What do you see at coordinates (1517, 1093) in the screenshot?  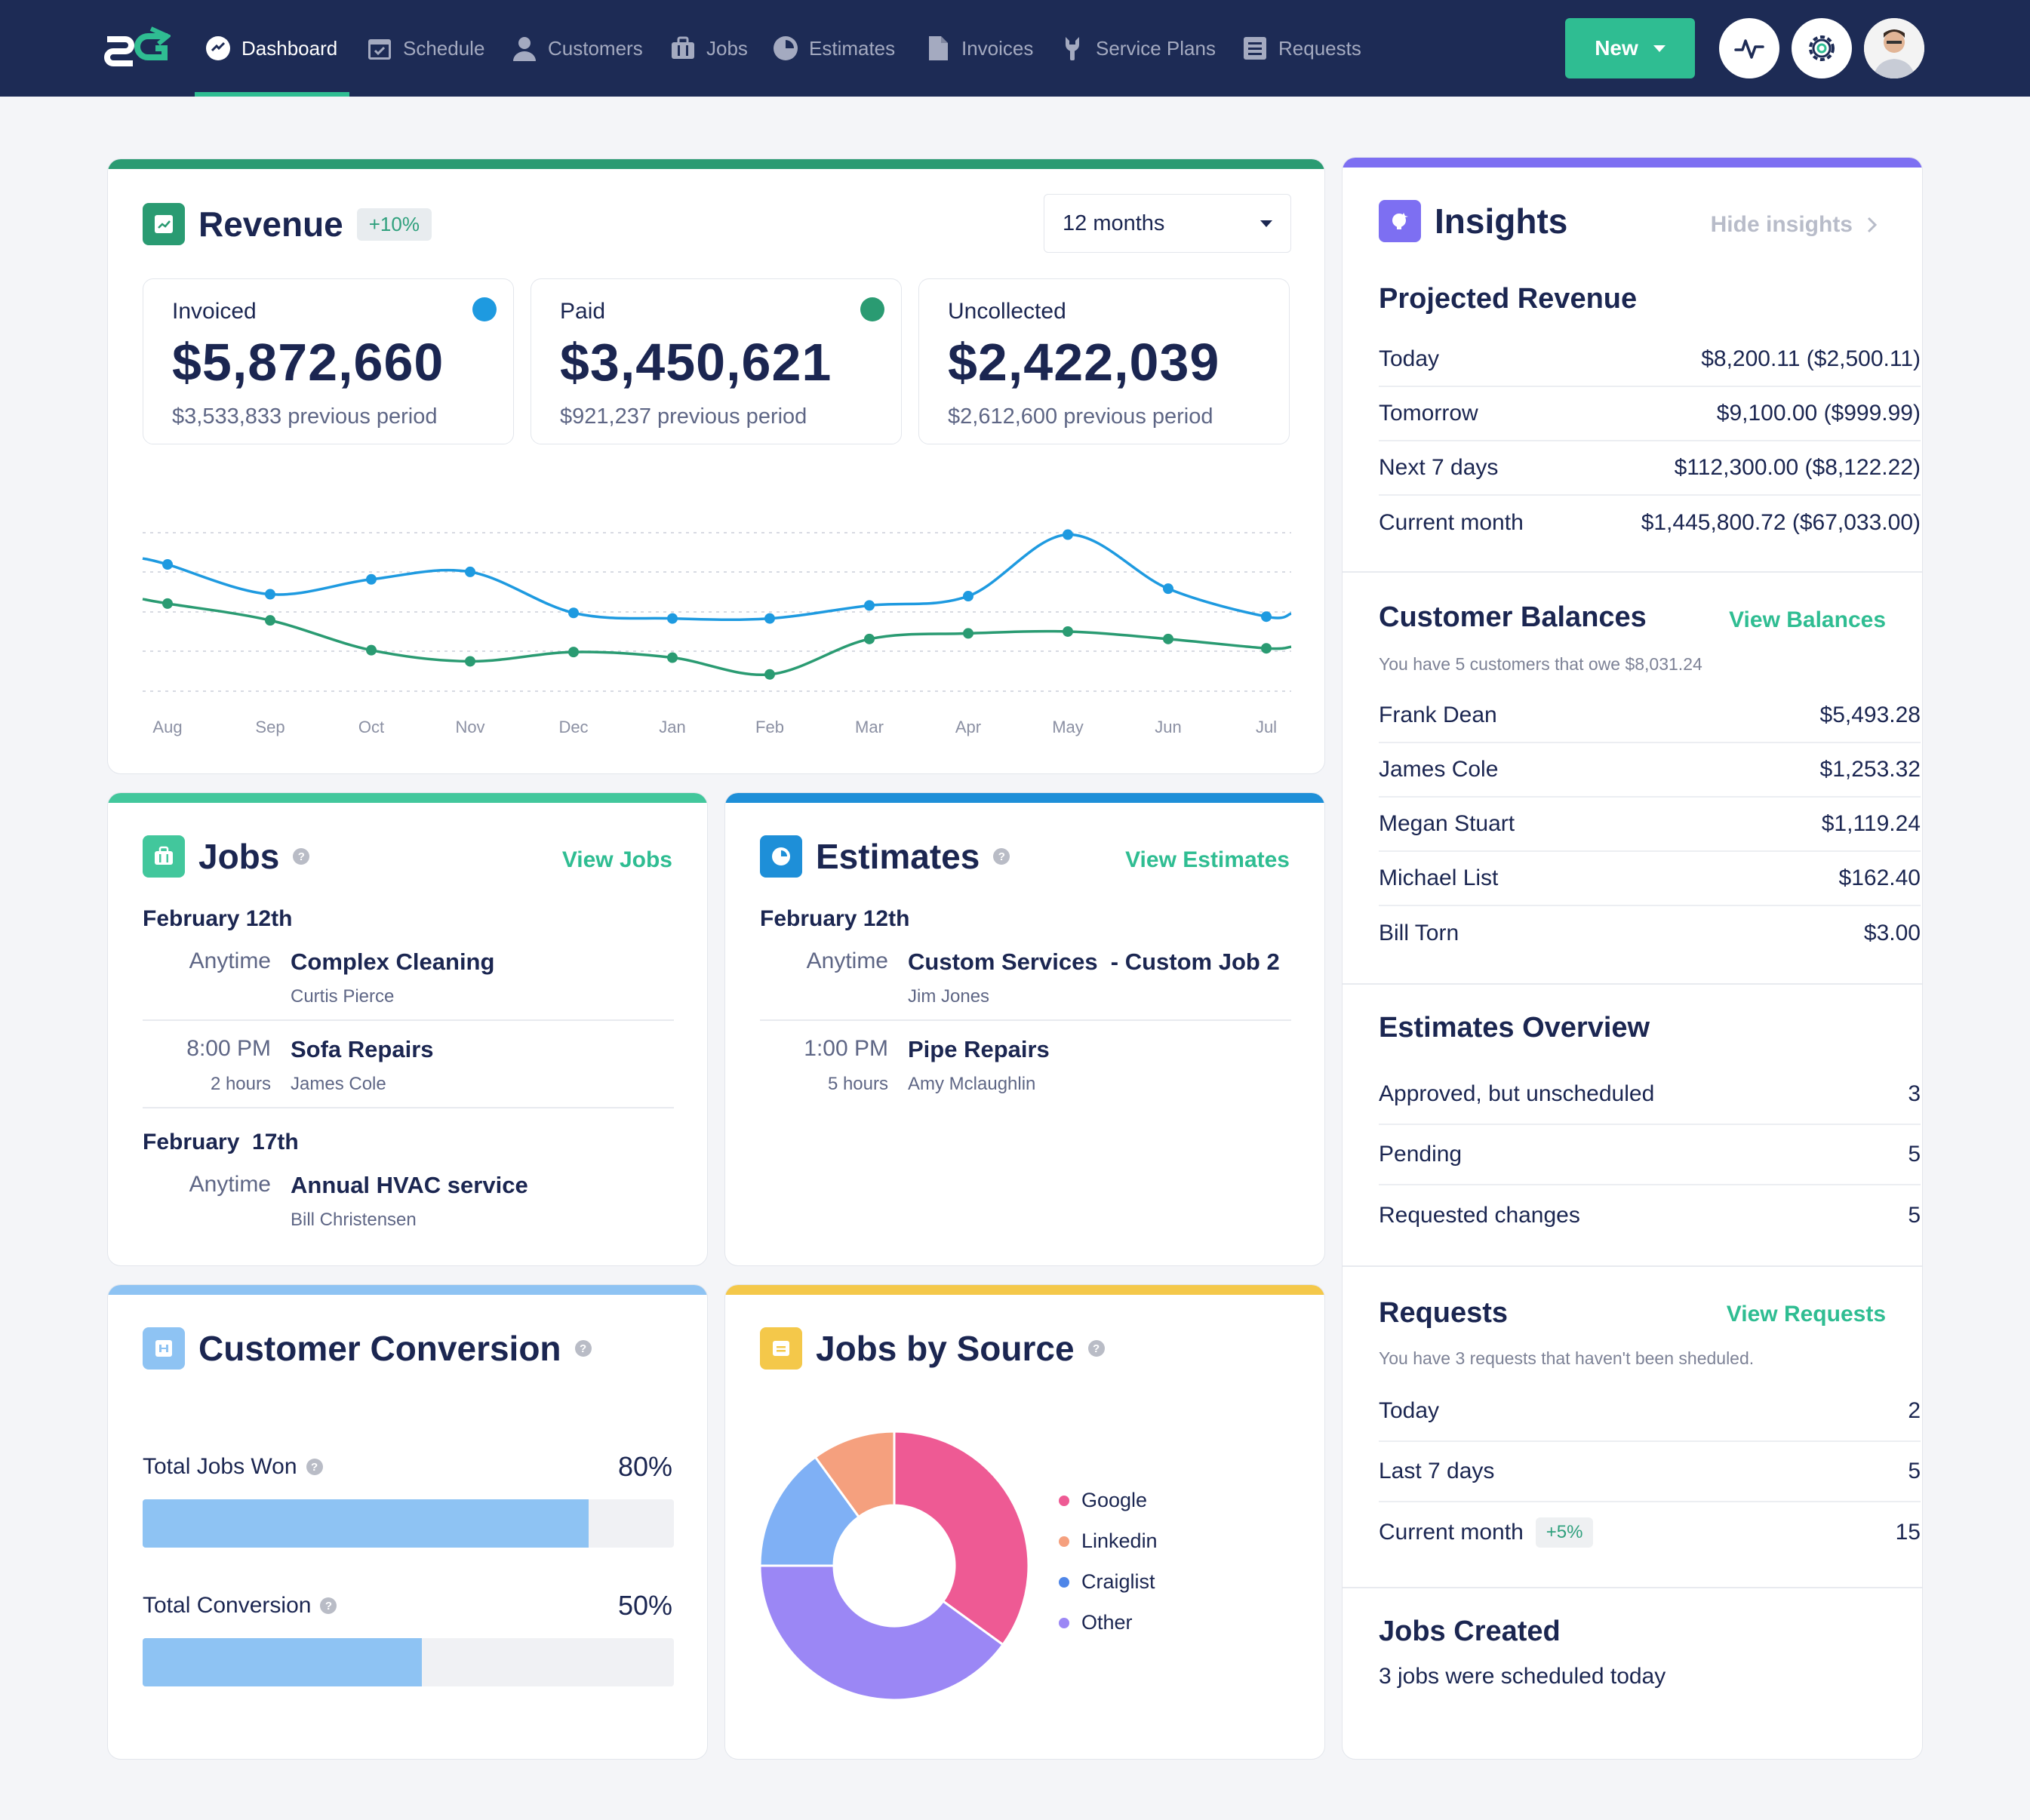 I see `row-label: Approved, but unscheduled` at bounding box center [1517, 1093].